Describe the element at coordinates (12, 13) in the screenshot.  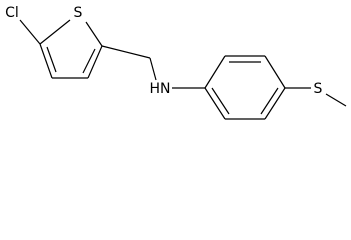
I see `atom-label: Cl` at that location.